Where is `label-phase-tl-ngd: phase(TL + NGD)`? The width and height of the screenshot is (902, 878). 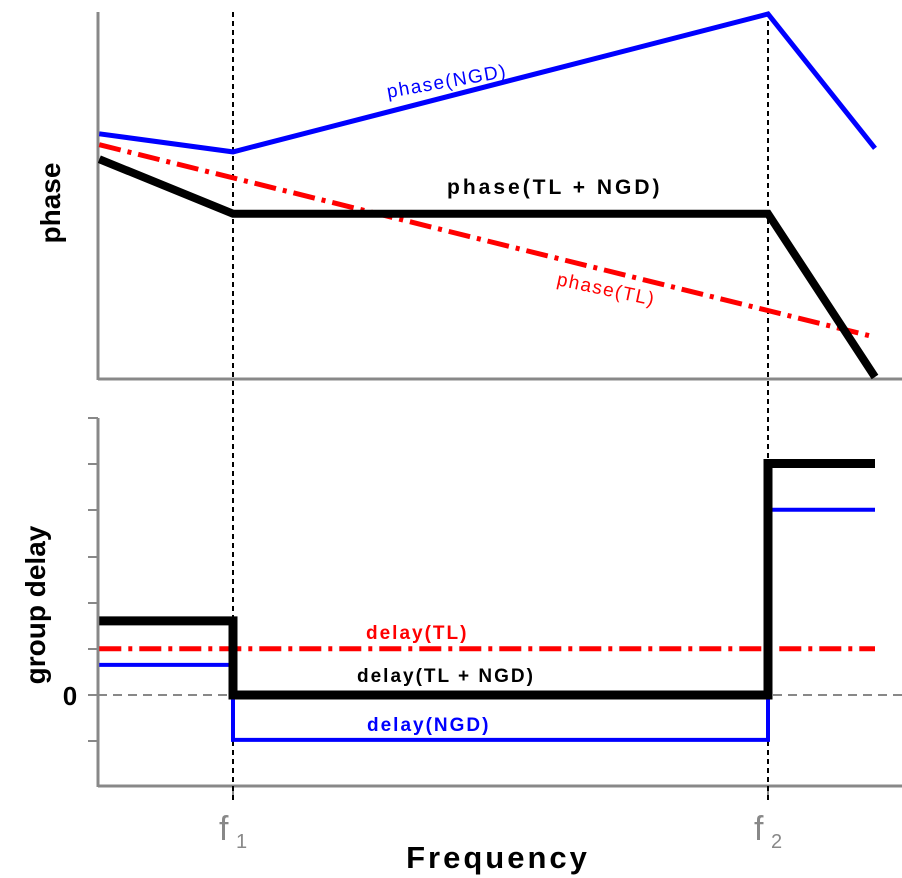
label-phase-tl-ngd: phase(TL + NGD) is located at coordinates (555, 187).